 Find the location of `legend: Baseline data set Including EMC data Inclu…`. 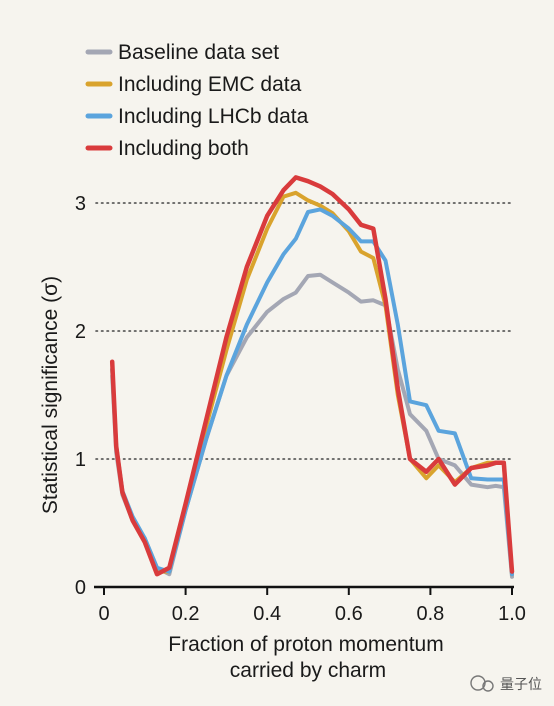

legend: Baseline data set Including EMC data Inclu… is located at coordinates (197, 100).